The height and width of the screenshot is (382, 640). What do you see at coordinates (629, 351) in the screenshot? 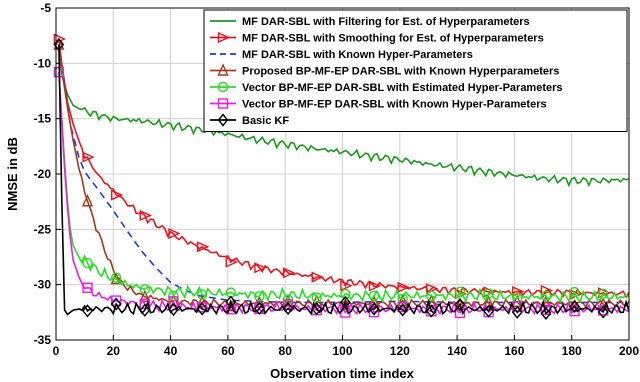
I see `x-tick-label: 200` at bounding box center [629, 351].